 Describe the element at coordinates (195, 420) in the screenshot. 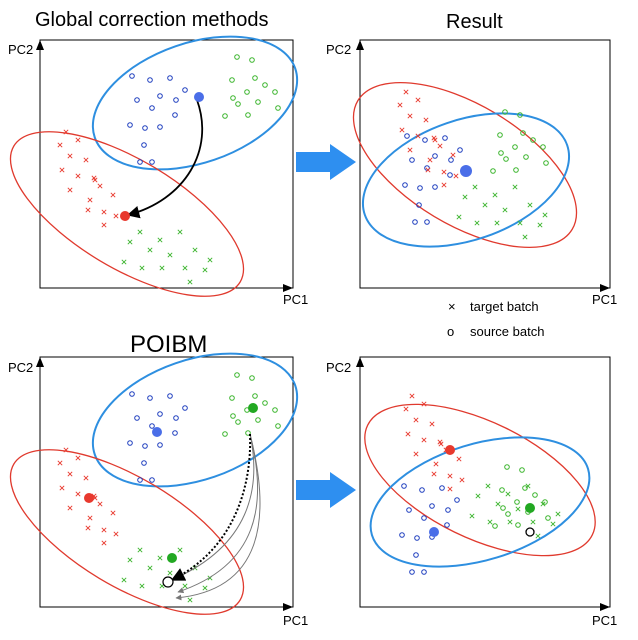

I see `source-ellipse` at that location.